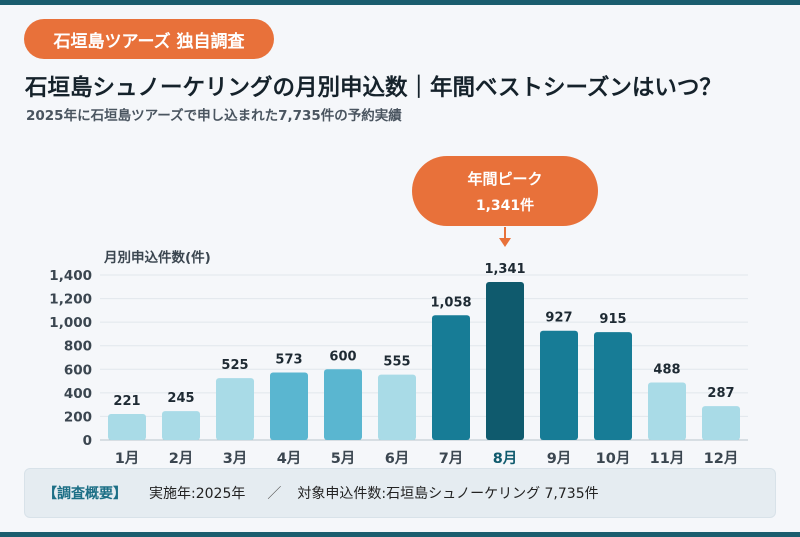 This screenshot has height=537, width=800. I want to click on top-accent-bar, so click(400, 2).